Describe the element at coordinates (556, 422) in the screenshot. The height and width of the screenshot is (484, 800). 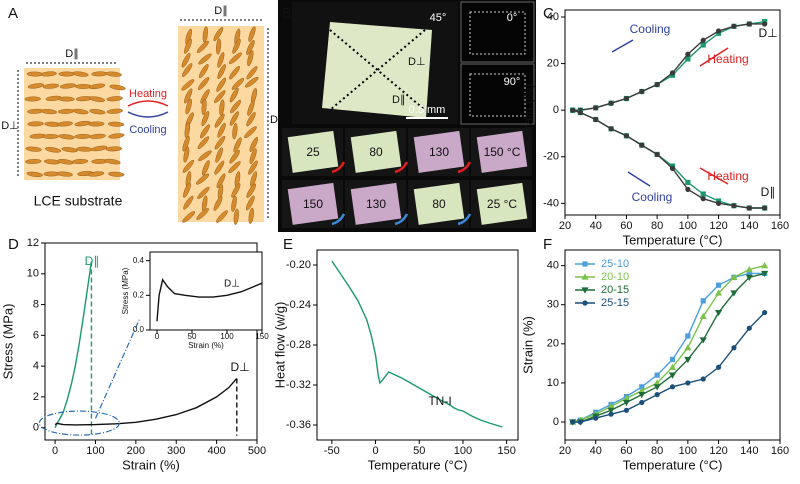
I see `y-tick-label: 0` at that location.